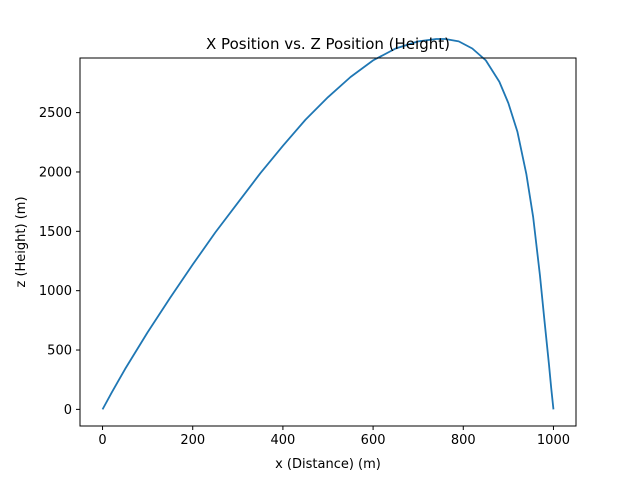 The image size is (640, 484). What do you see at coordinates (328, 464) in the screenshot?
I see `x-axis-label: x (Distance) (m)` at bounding box center [328, 464].